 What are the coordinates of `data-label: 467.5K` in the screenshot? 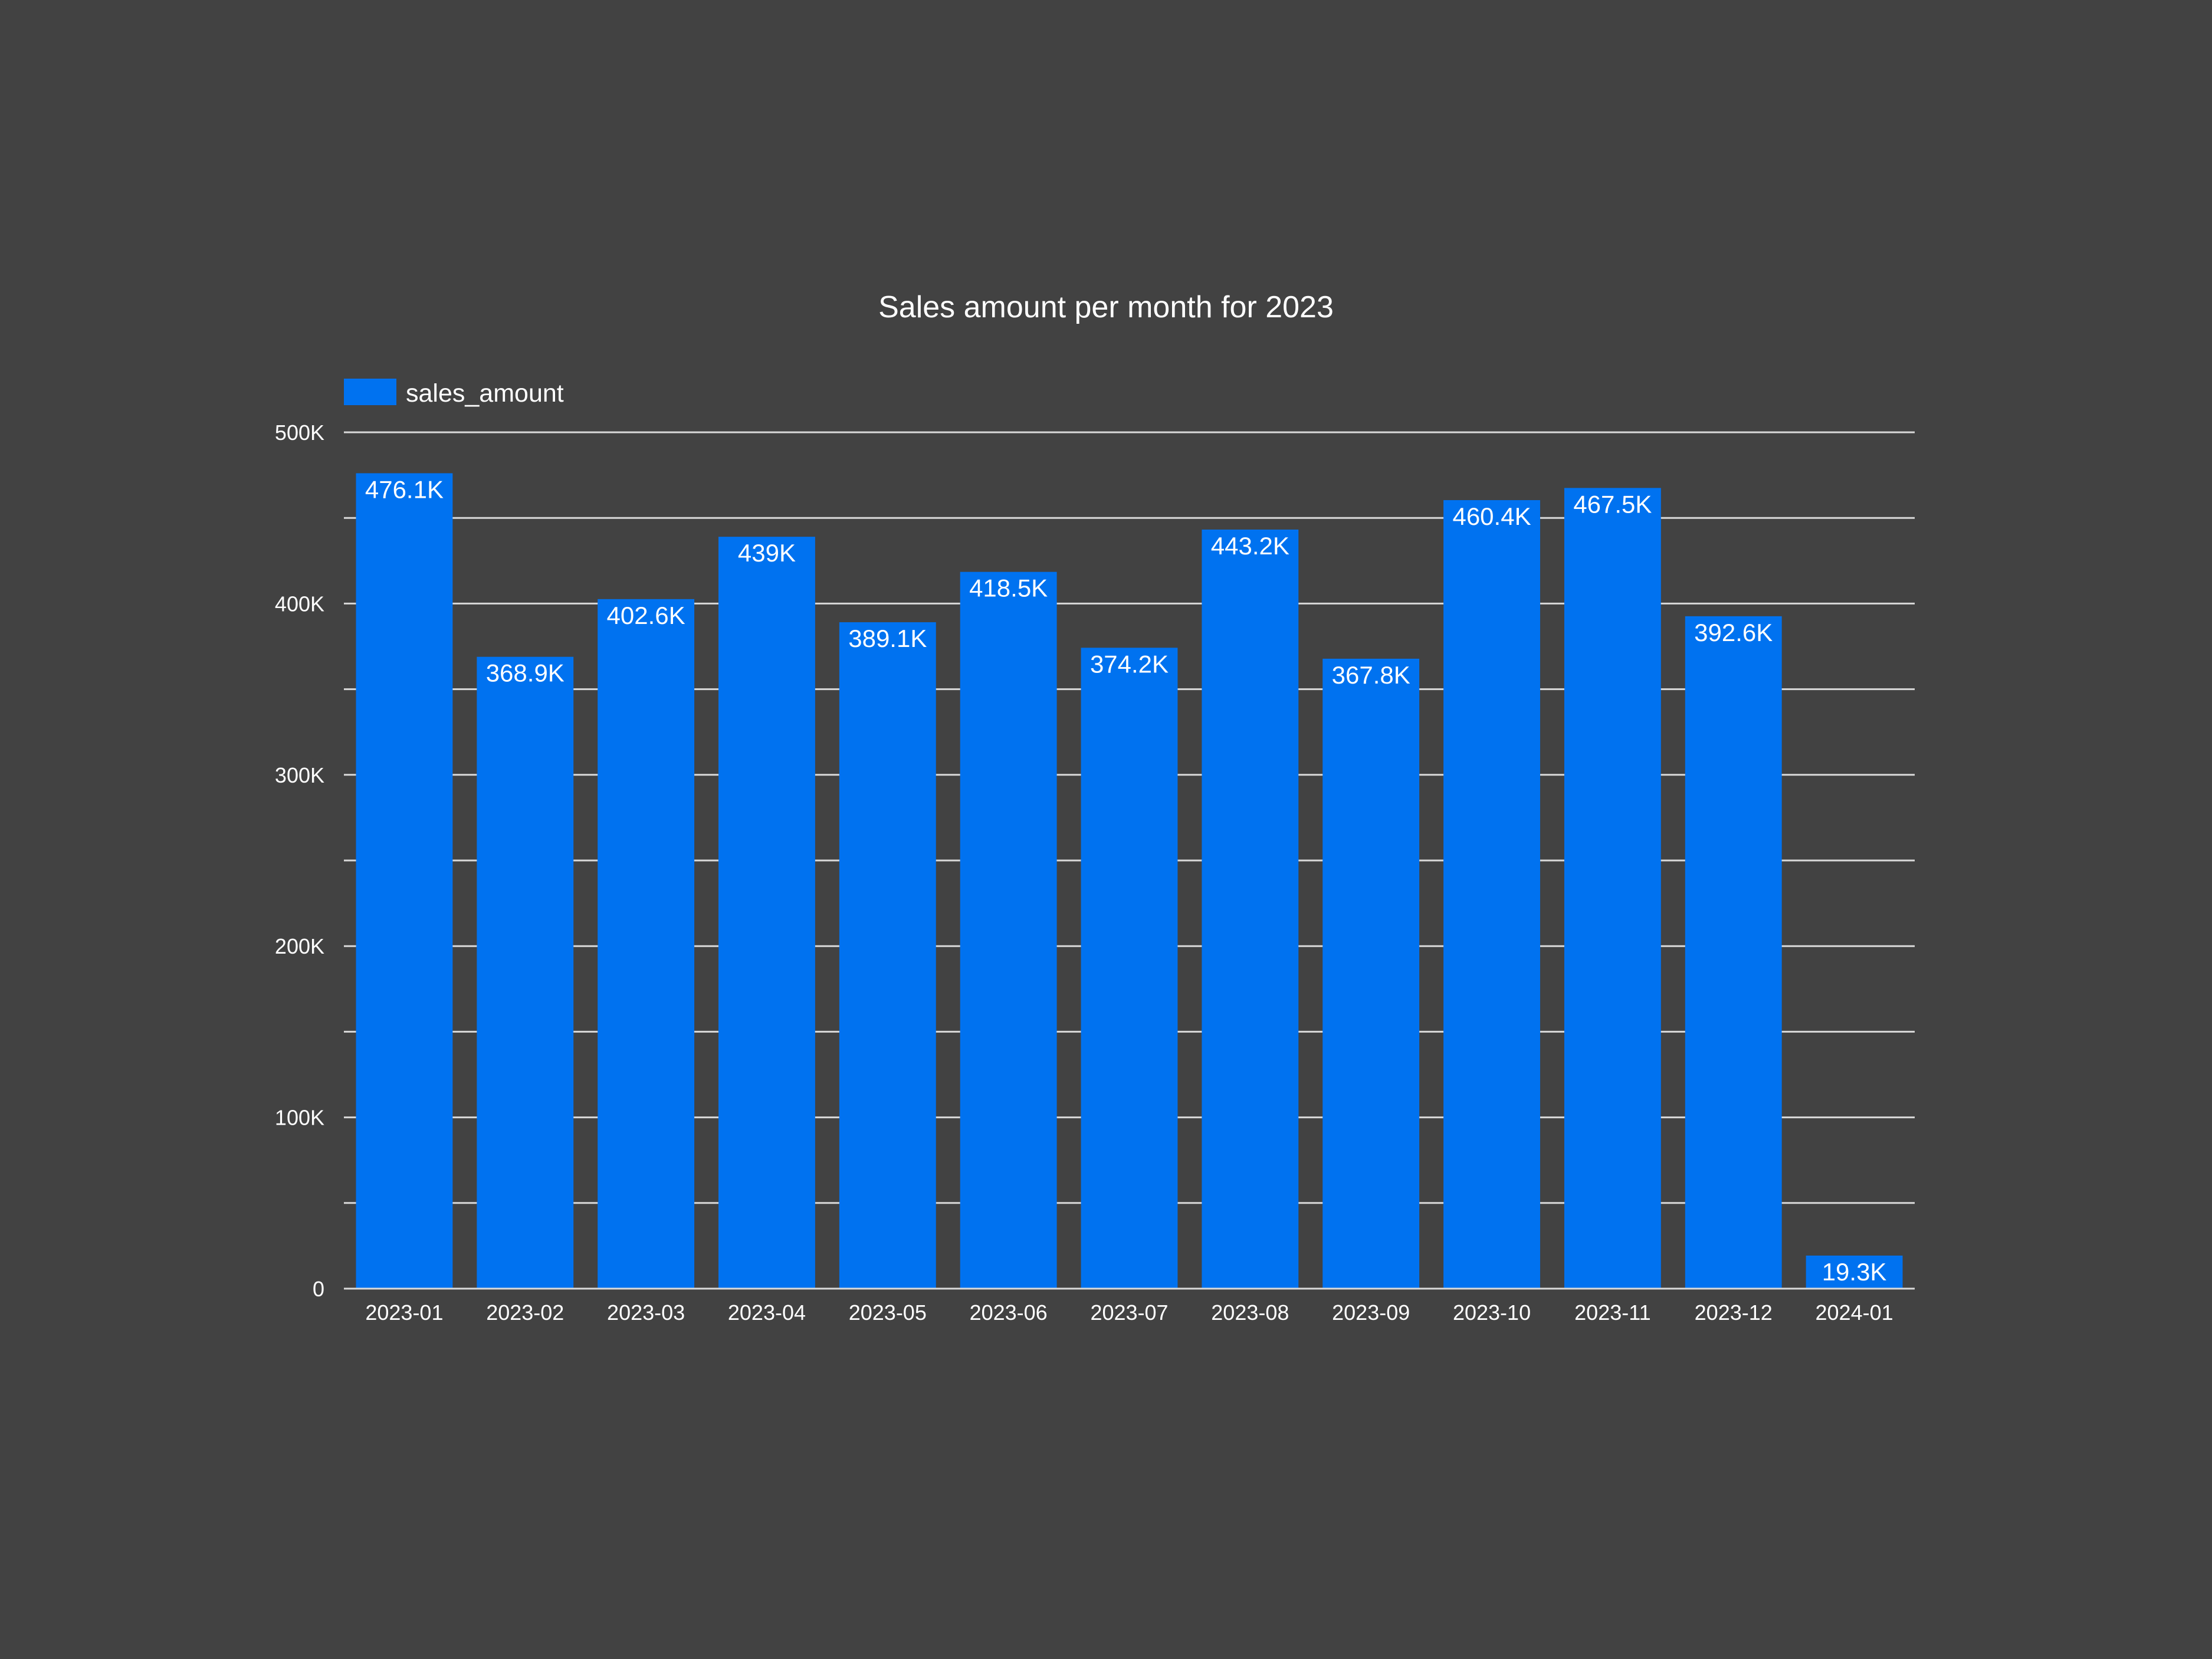 It's located at (1612, 504).